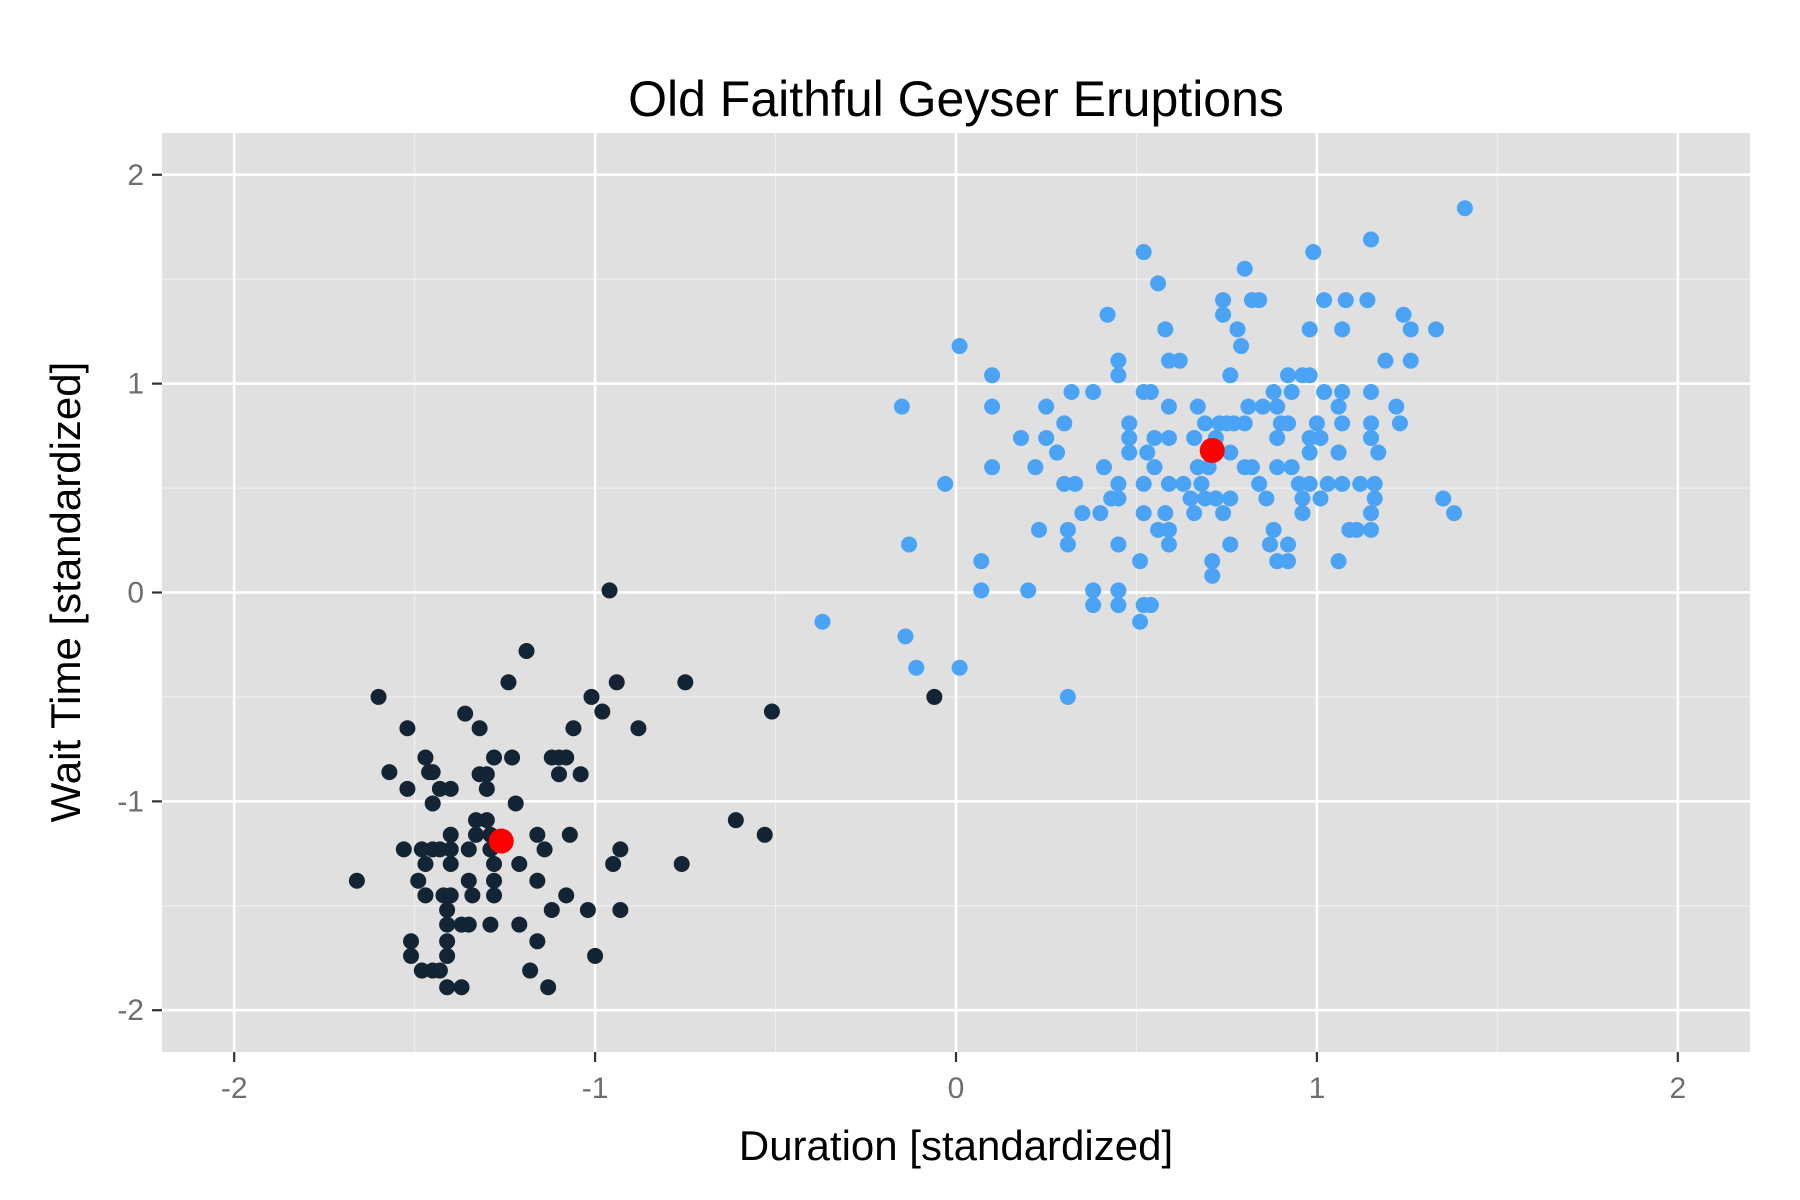 The image size is (1800, 1200). Describe the element at coordinates (1317, 1088) in the screenshot. I see `x-tick-label: 1` at that location.